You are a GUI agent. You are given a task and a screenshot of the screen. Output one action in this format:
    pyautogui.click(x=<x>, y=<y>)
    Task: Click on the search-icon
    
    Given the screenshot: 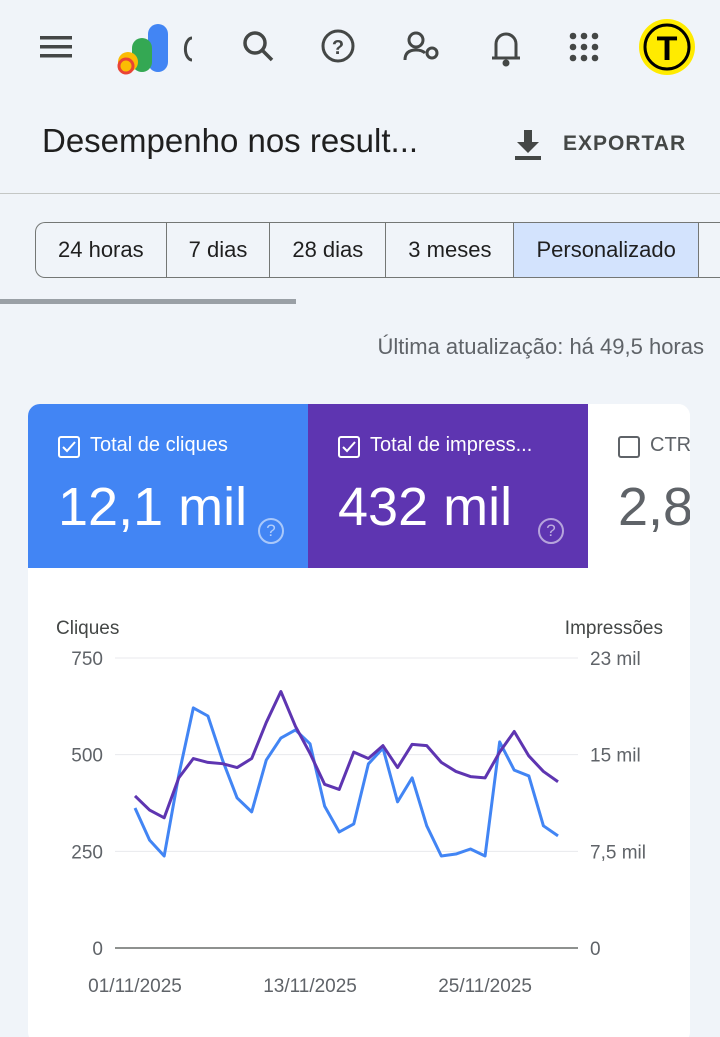 What is the action you would take?
    pyautogui.click(x=258, y=46)
    